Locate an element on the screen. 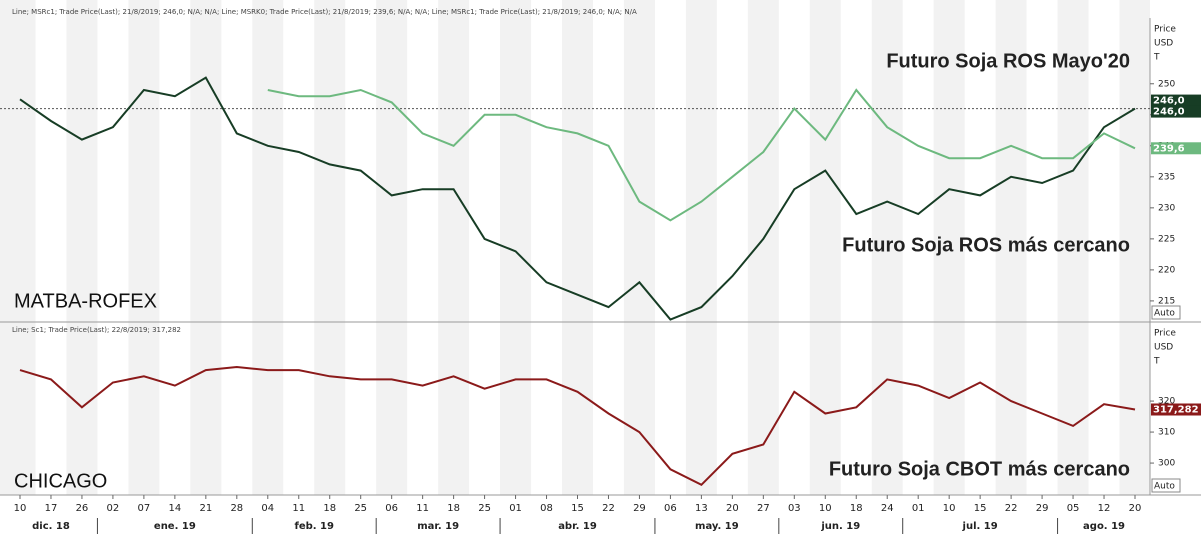  x-tick-label: 04 is located at coordinates (267, 508).